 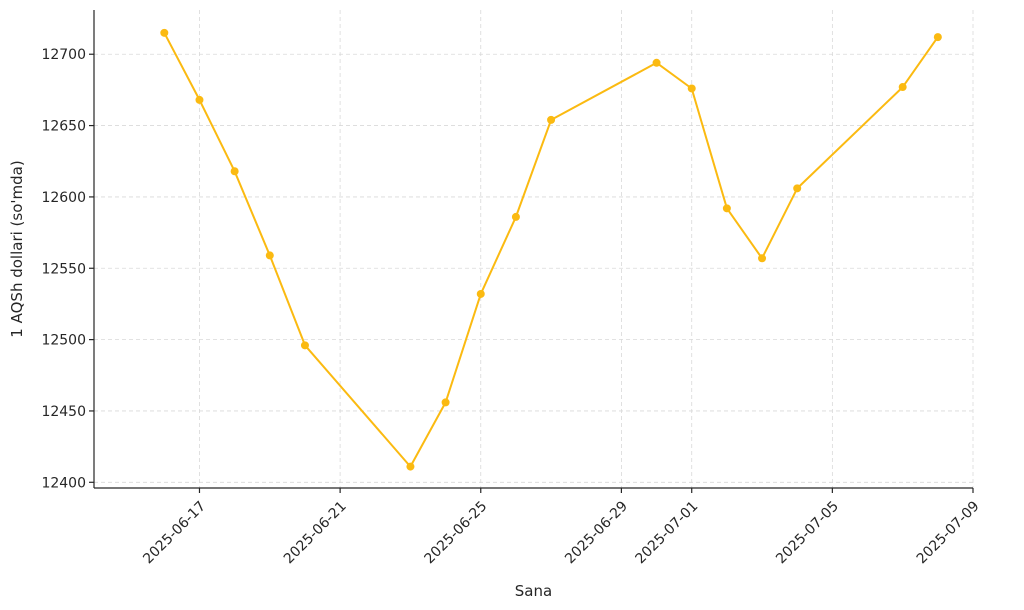 What do you see at coordinates (807, 532) in the screenshot?
I see `x-tick-label: 2025-07-05` at bounding box center [807, 532].